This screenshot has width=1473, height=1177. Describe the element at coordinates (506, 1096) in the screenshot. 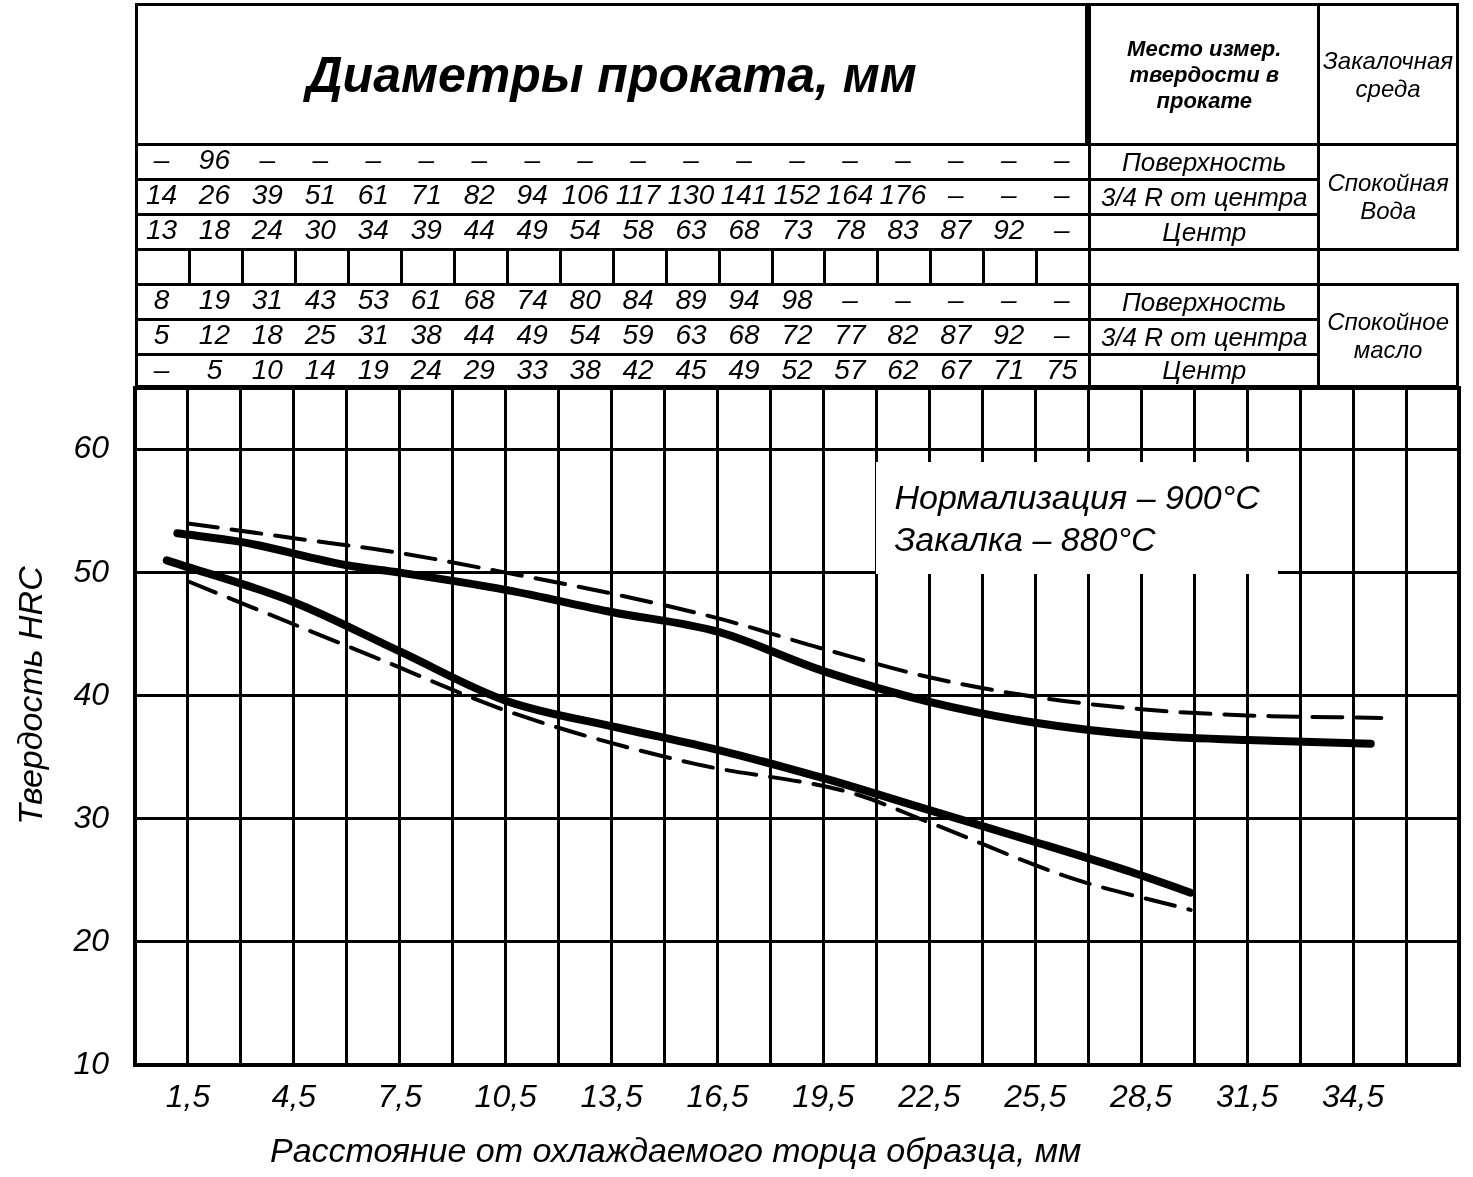

I see `x-tick-label: 10,5` at that location.